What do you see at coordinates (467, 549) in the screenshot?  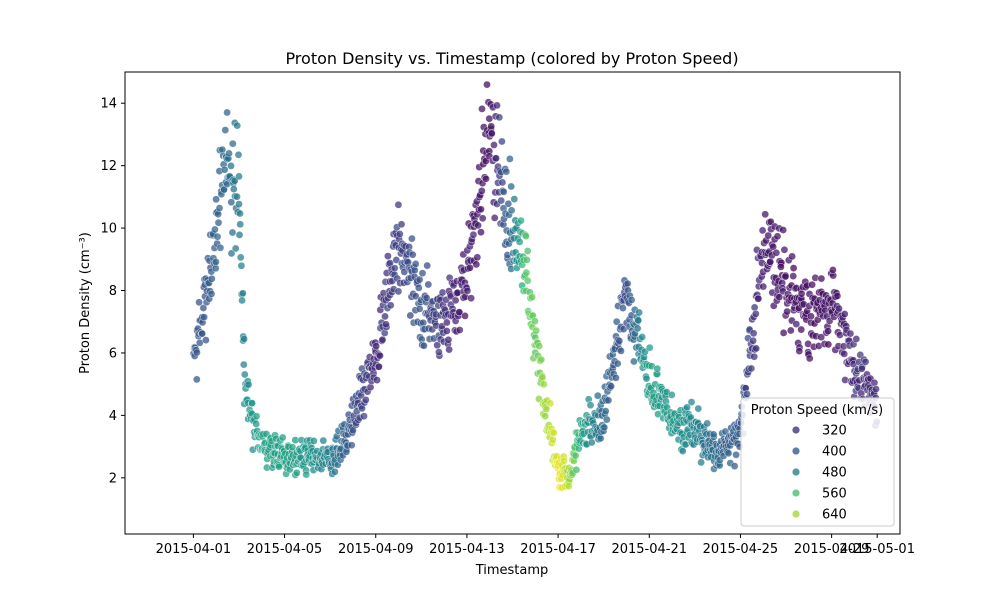 I see `x-tick-label: 2015-04-13` at bounding box center [467, 549].